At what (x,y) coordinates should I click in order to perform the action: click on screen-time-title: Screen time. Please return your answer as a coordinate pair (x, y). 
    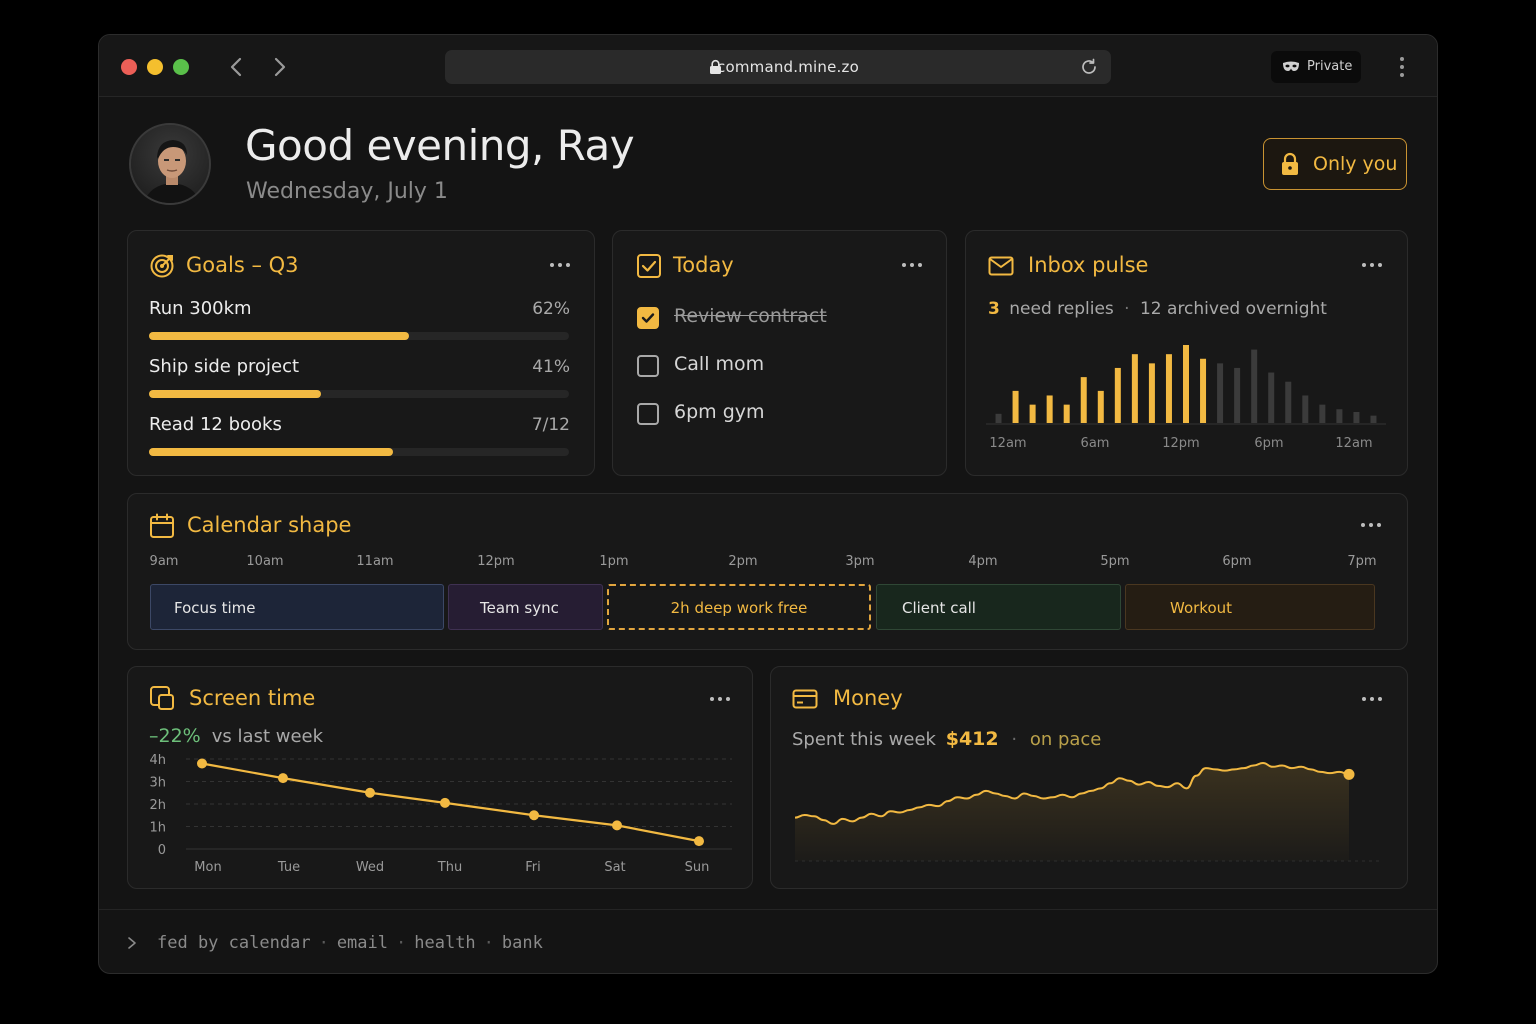
    Looking at the image, I should click on (252, 698).